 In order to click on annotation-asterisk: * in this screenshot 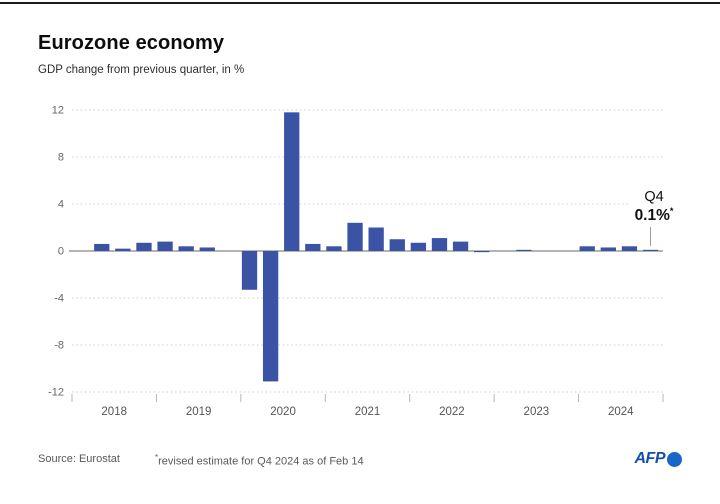, I will do `click(671, 211)`.